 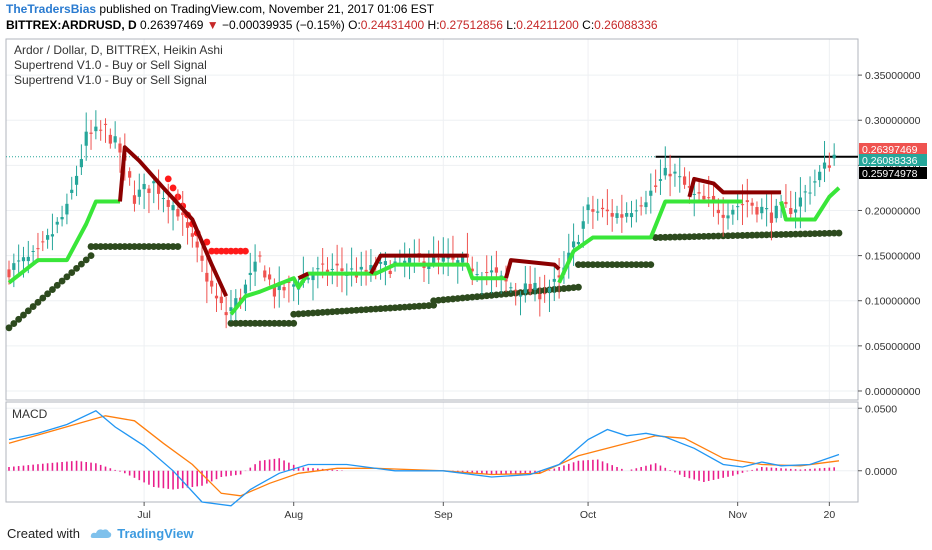 I want to click on macd-y-tick-label: 0.0500, so click(x=881, y=409).